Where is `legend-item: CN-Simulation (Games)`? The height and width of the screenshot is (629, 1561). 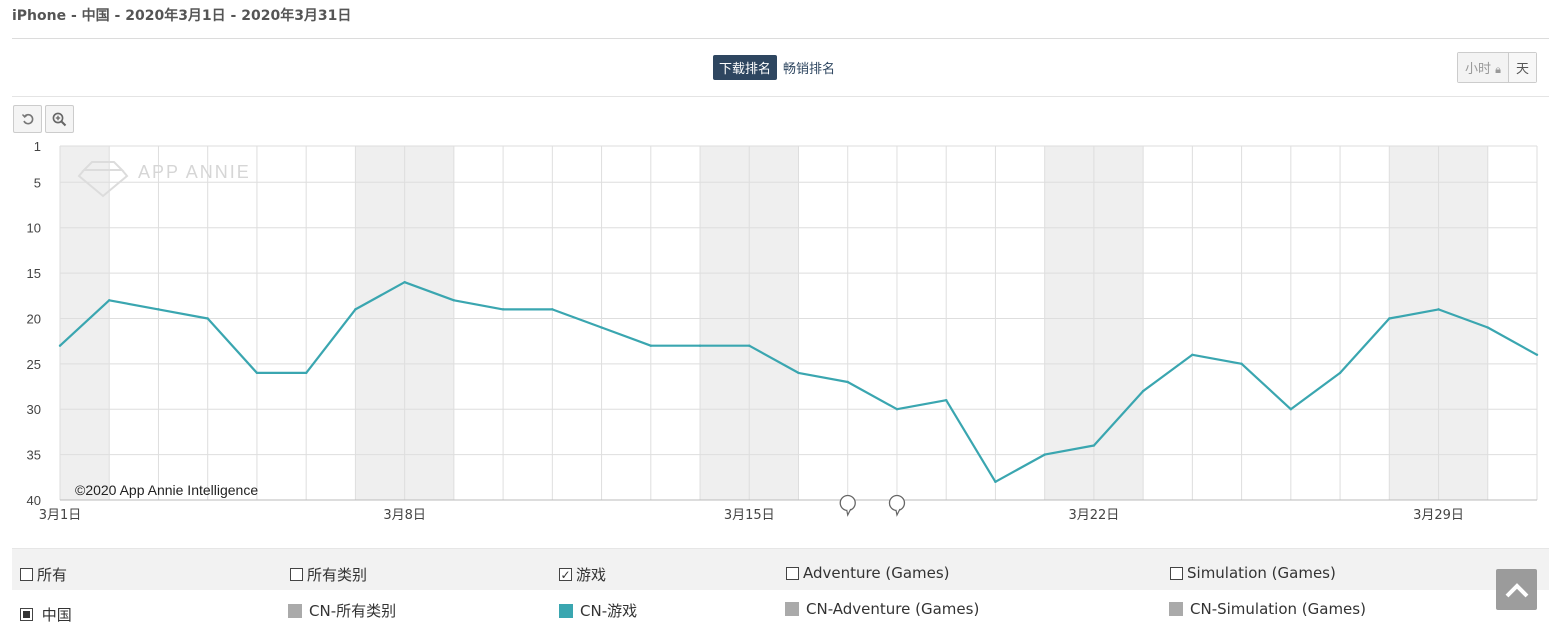
legend-item: CN-Simulation (Games) is located at coordinates (1267, 609).